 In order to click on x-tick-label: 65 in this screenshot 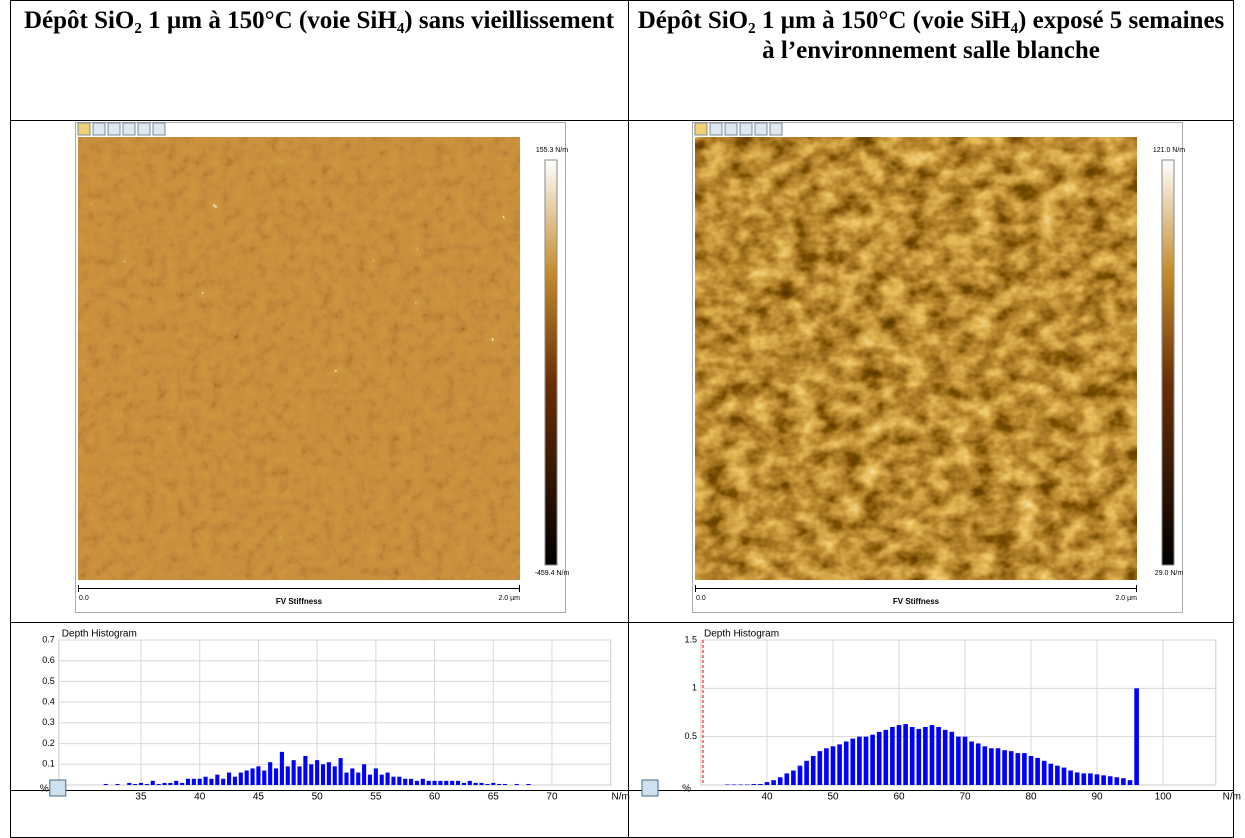, I will do `click(494, 797)`.